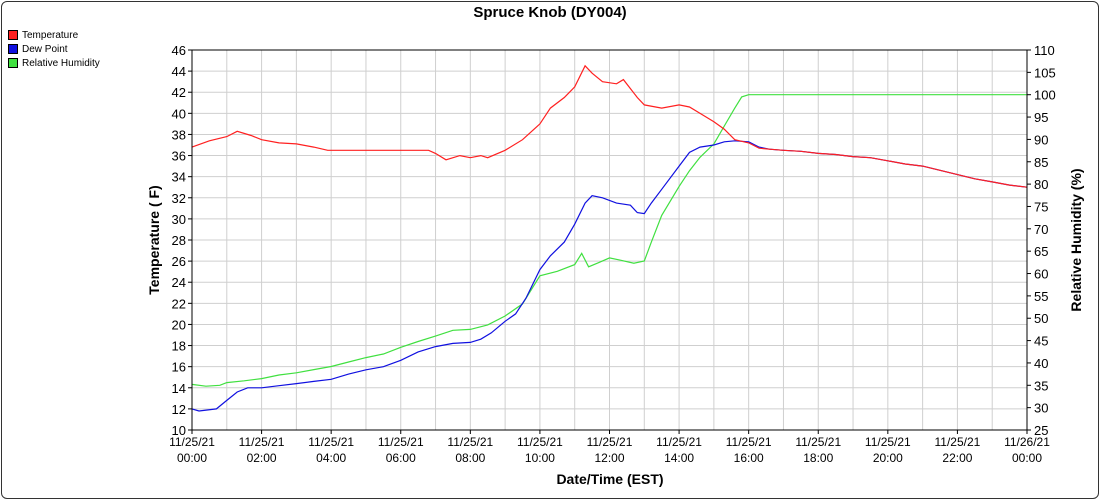  Describe the element at coordinates (1041, 139) in the screenshot. I see `right-tick-label: 90` at that location.